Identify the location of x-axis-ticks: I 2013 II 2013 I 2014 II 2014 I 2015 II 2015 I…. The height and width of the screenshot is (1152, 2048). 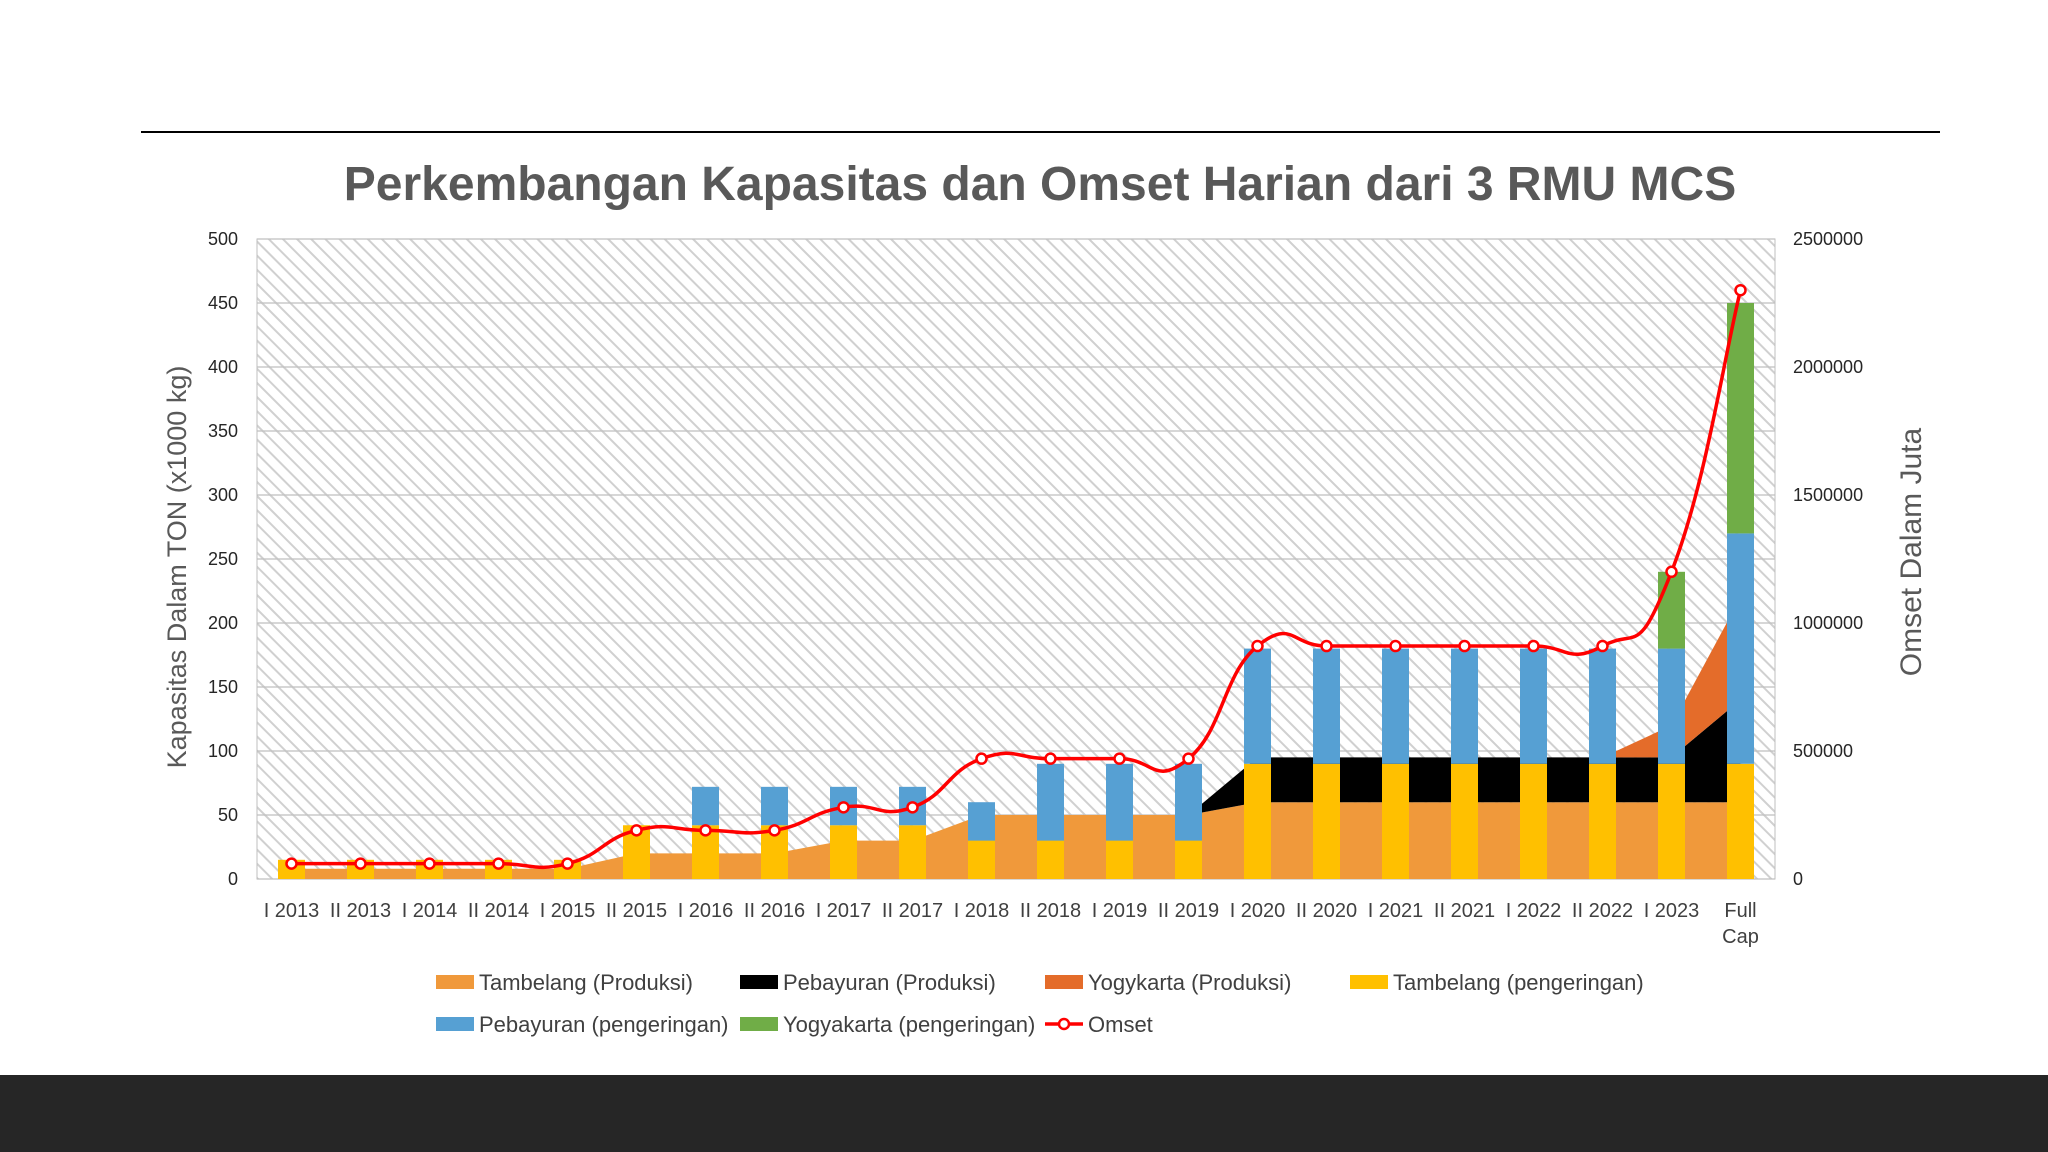
(1011, 924).